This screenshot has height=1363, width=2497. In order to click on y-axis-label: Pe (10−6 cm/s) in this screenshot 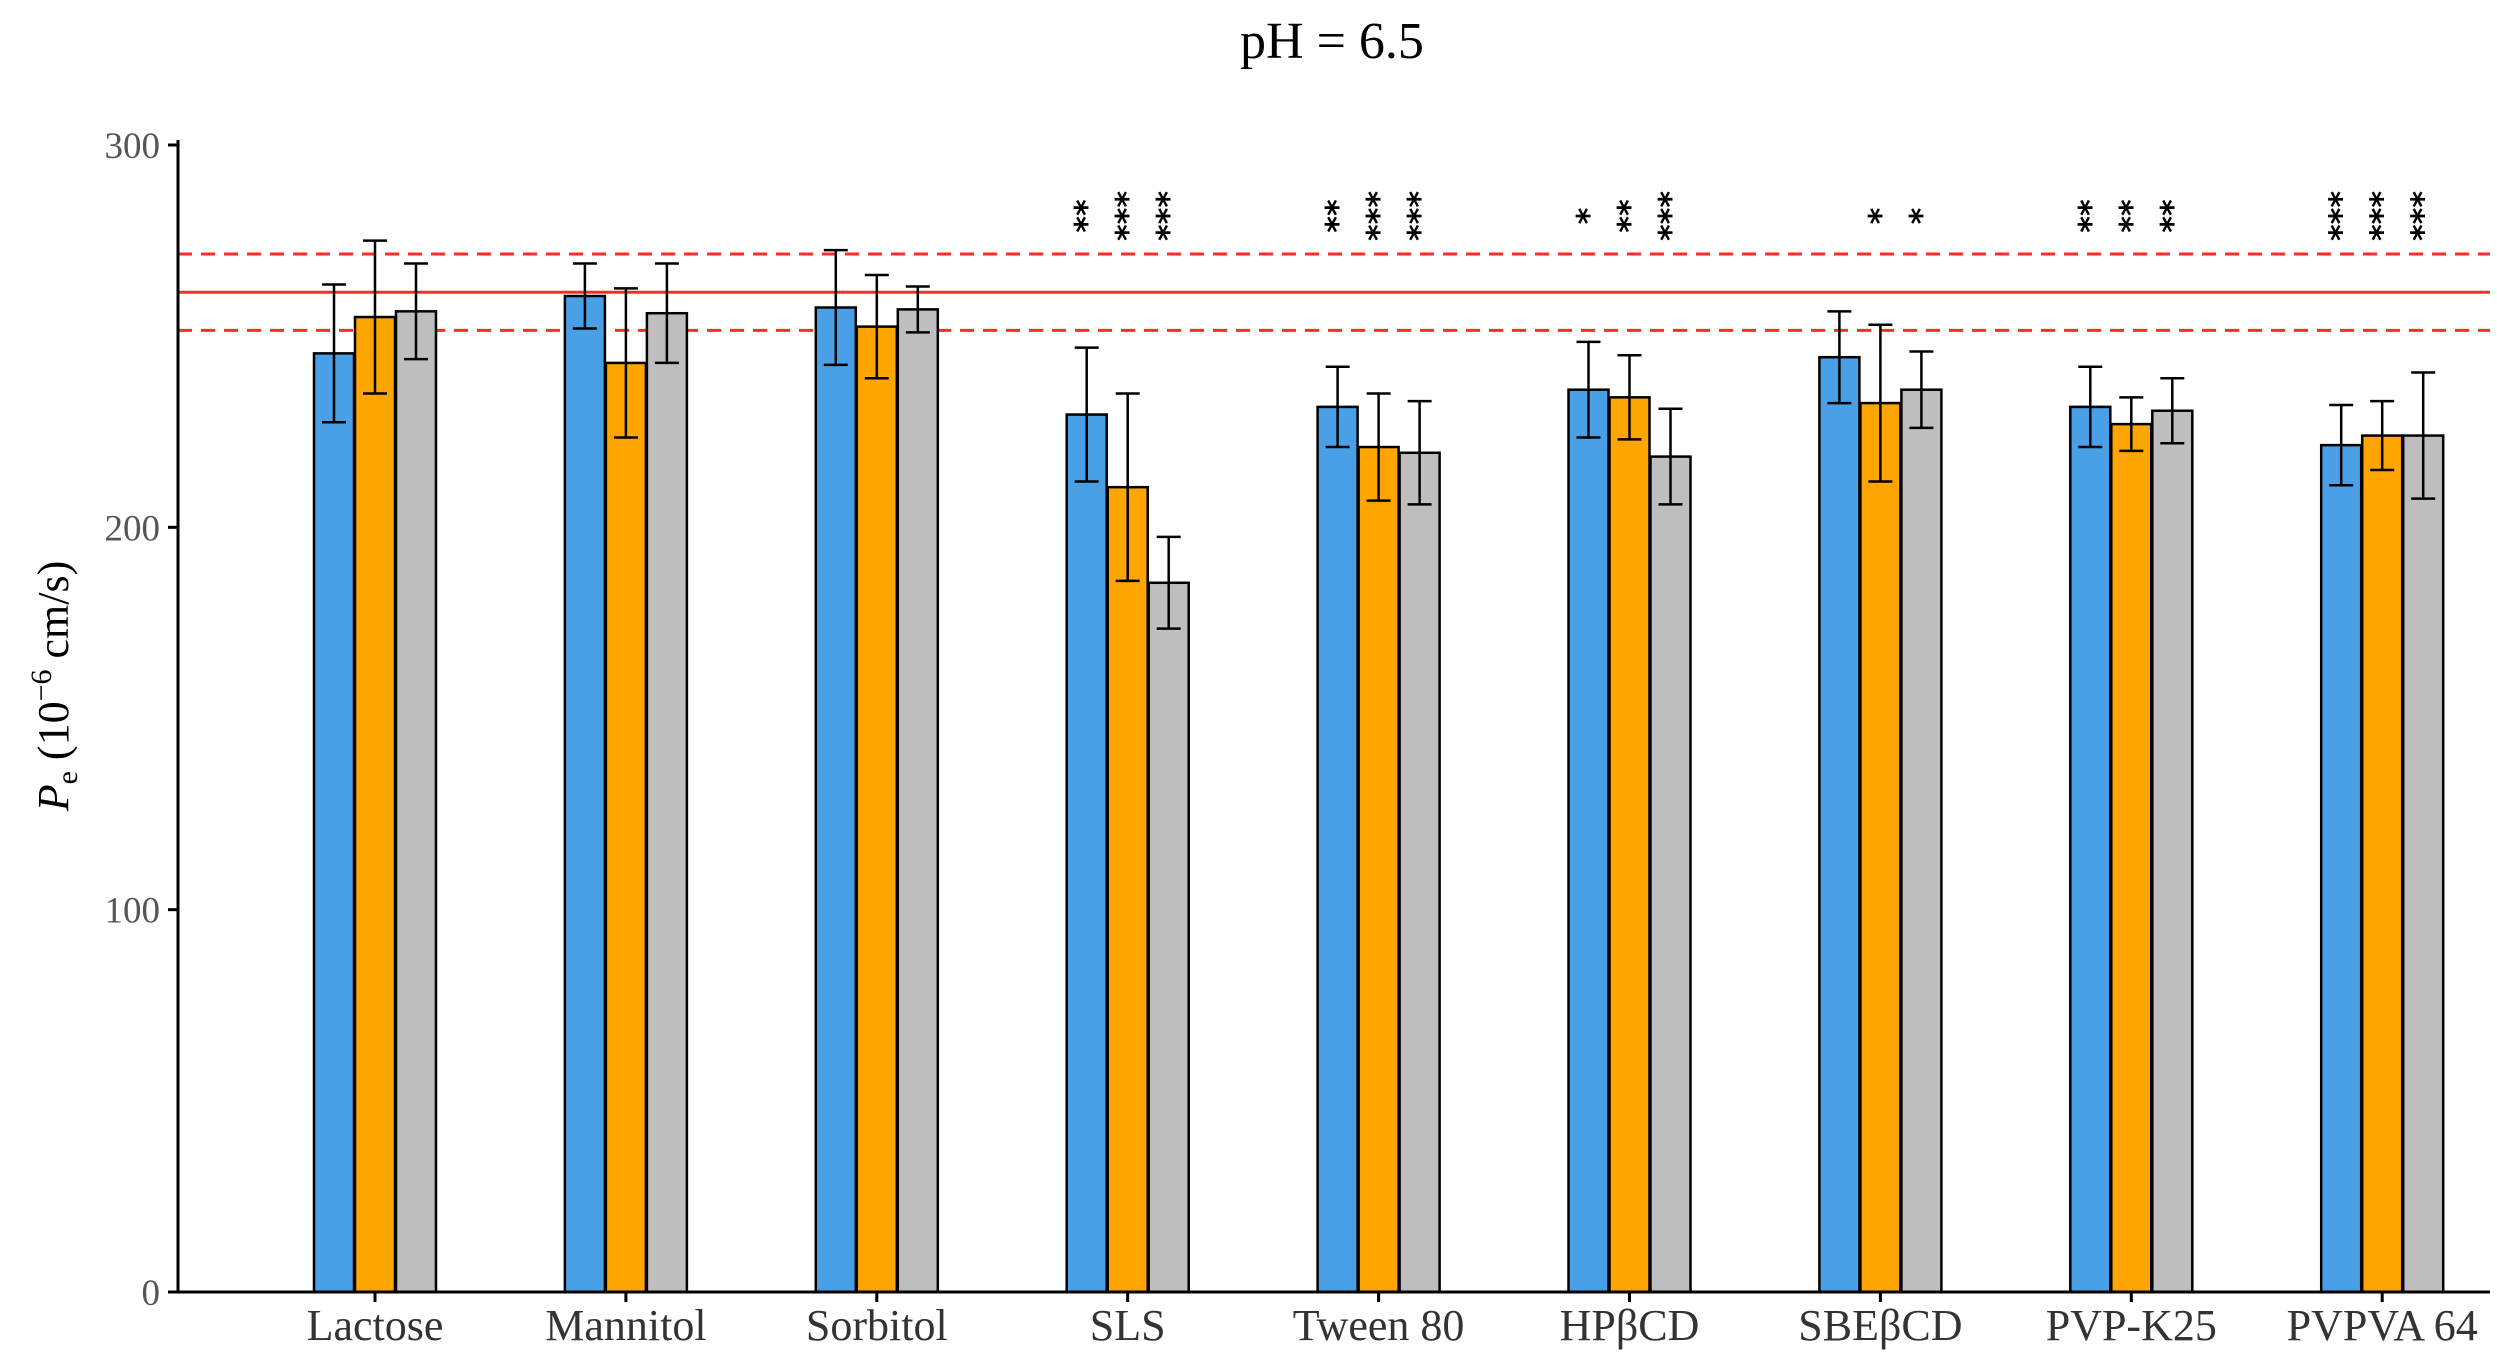, I will do `click(54, 687)`.